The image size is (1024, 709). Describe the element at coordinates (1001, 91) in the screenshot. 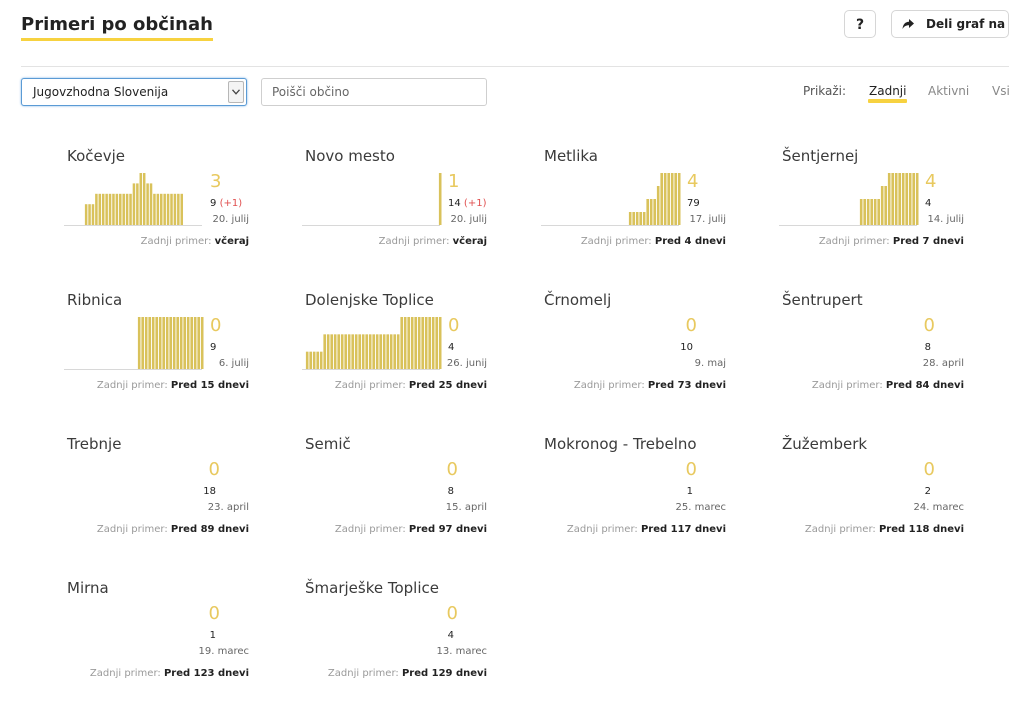

I see `tab-vsi: Vsi` at that location.